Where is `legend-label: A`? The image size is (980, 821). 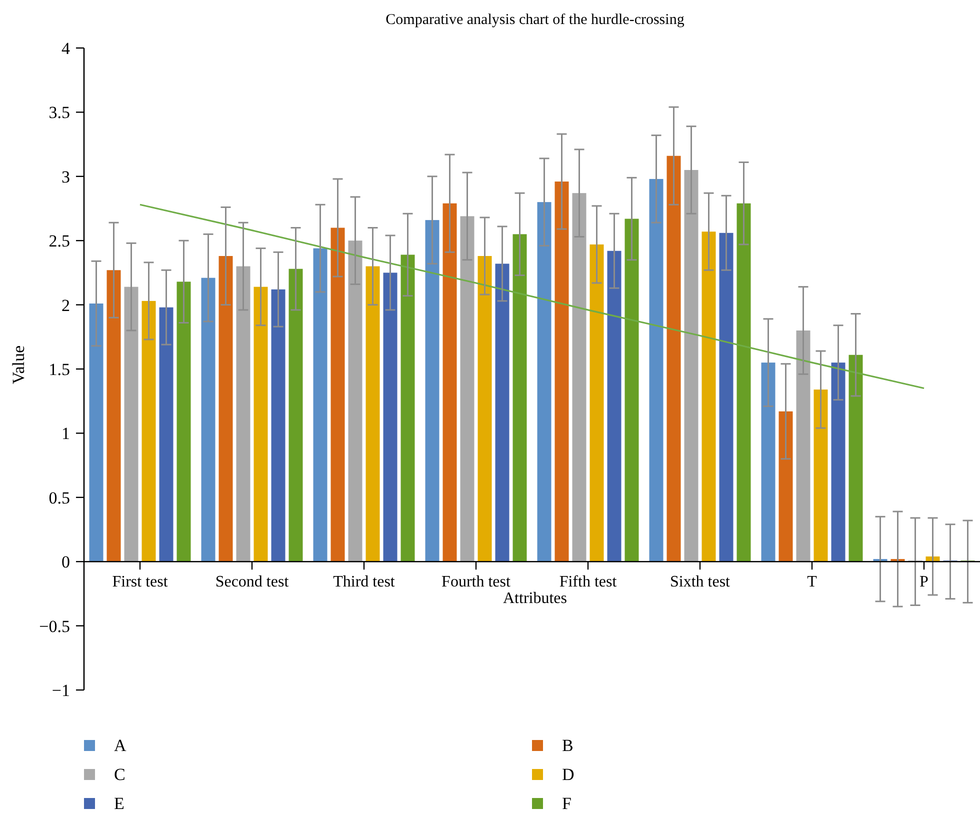 legend-label: A is located at coordinates (120, 745).